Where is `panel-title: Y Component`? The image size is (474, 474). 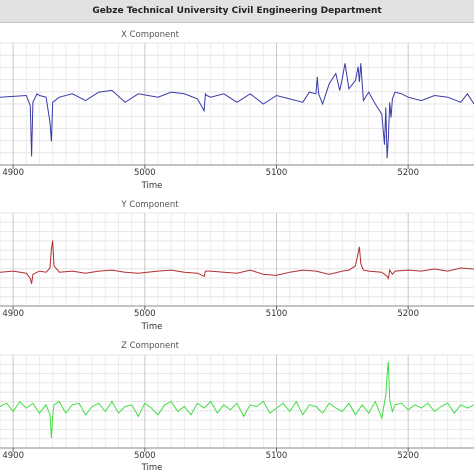 panel-title: Y Component is located at coordinates (149, 205).